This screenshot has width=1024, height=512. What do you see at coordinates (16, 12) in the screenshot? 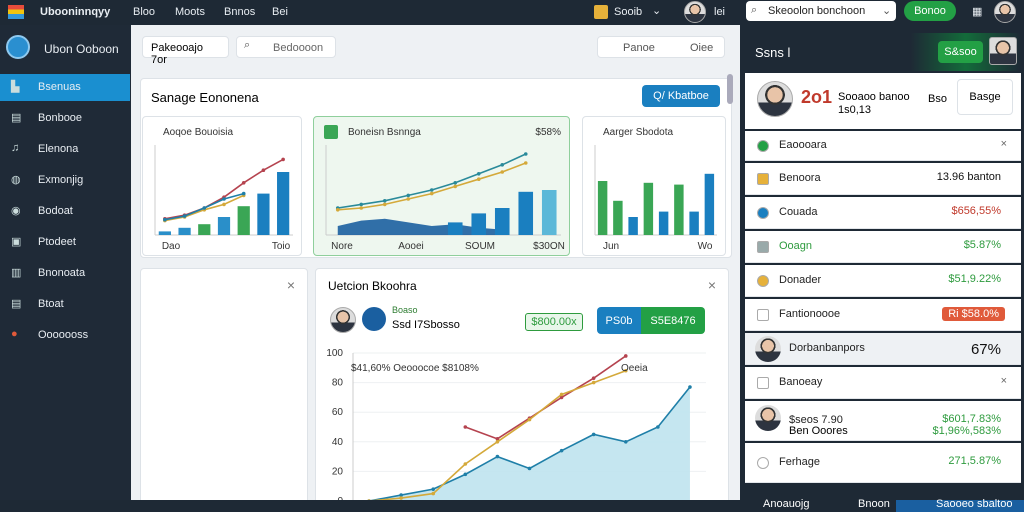
I see `logo-icon` at bounding box center [16, 12].